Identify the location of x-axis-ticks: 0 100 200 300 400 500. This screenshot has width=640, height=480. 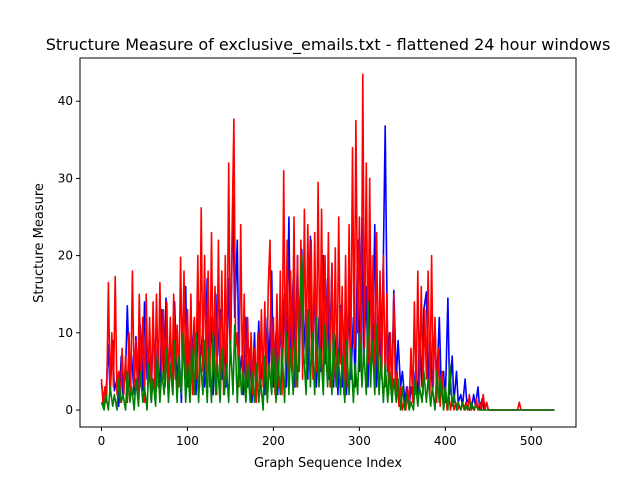
(320, 437).